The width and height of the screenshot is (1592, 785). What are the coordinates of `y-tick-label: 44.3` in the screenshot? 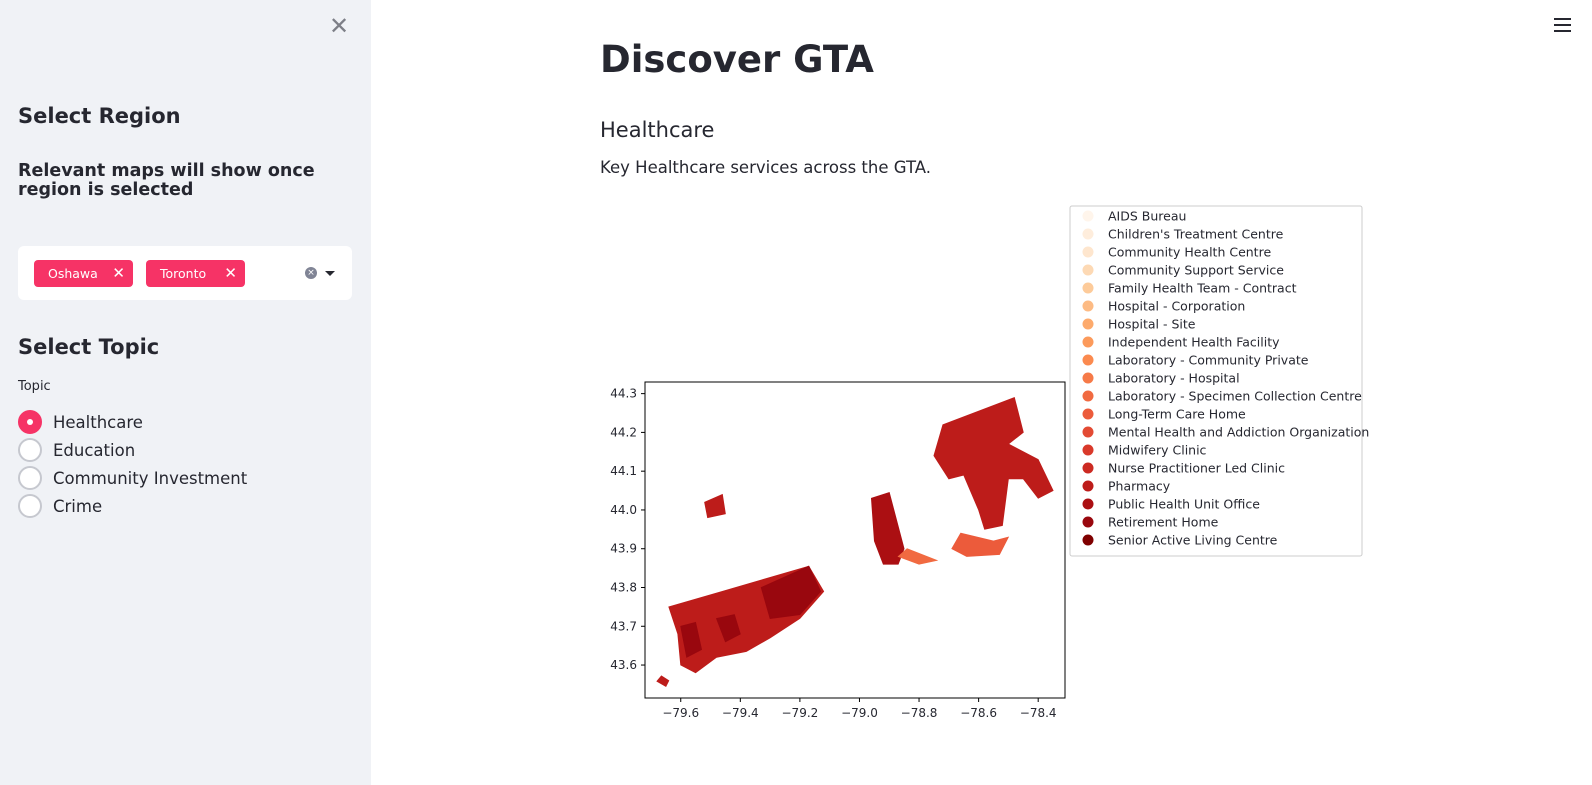 It's located at (623, 394).